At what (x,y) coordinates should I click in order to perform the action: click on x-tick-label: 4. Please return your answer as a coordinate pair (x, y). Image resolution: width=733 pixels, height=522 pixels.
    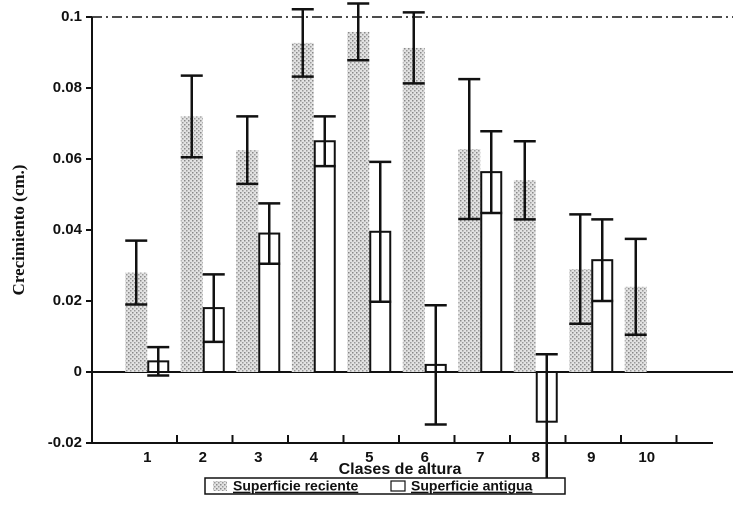
    Looking at the image, I should click on (314, 457).